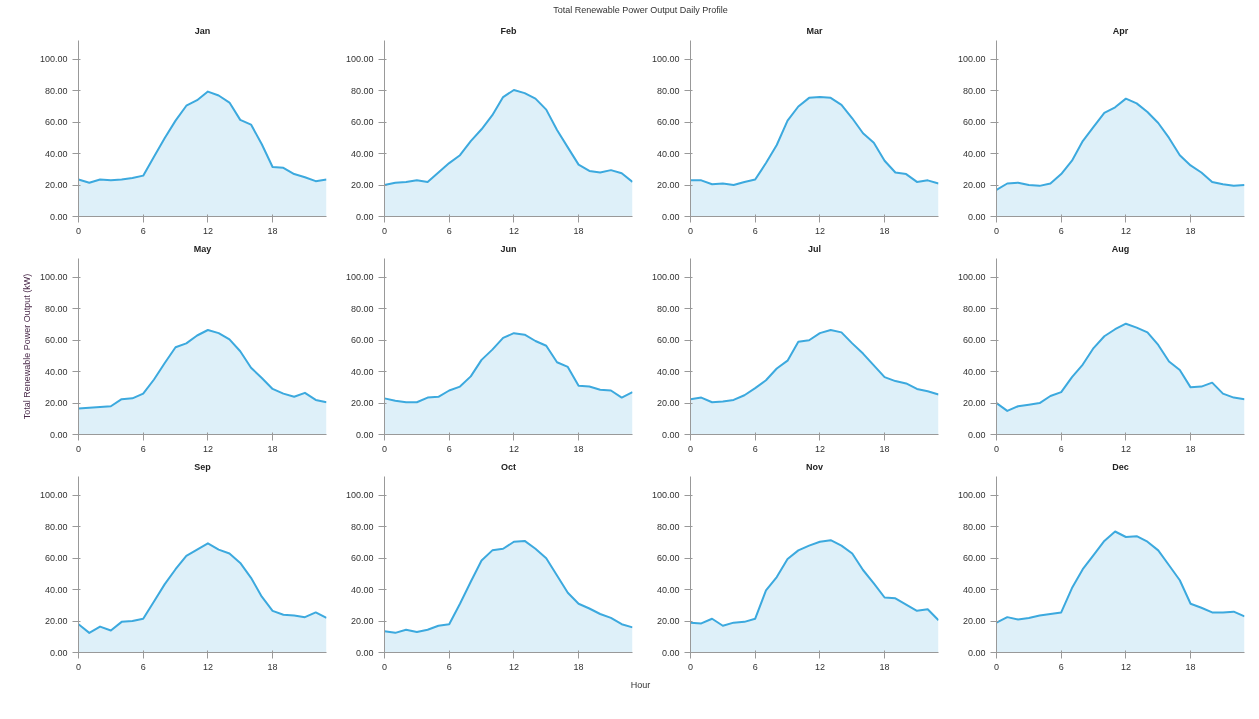 The image size is (1259, 719). Describe the element at coordinates (640, 684) in the screenshot. I see `x-axis-title: Hour` at that location.